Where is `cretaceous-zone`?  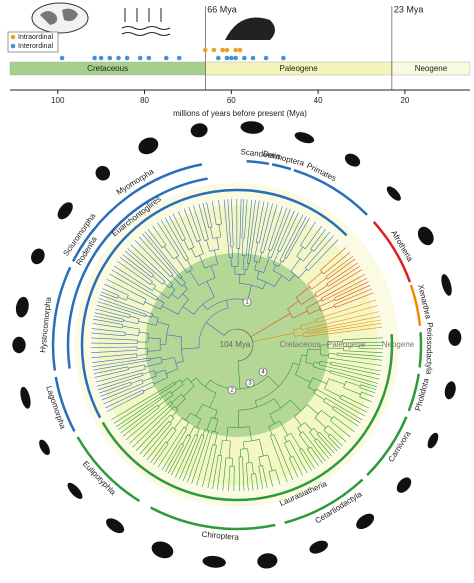
cretaceous-zone is located at coordinates (237, 345).